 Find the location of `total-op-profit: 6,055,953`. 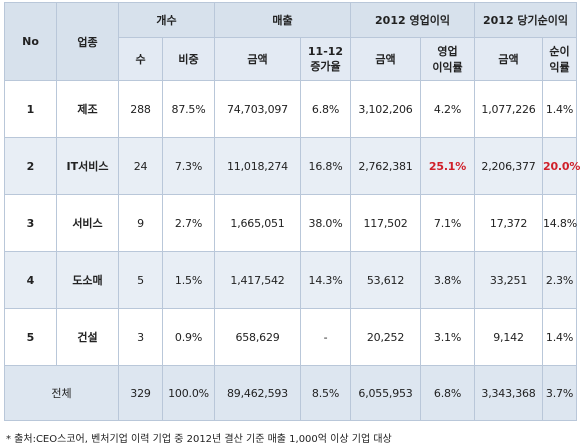

total-op-profit: 6,055,953 is located at coordinates (385, 393).